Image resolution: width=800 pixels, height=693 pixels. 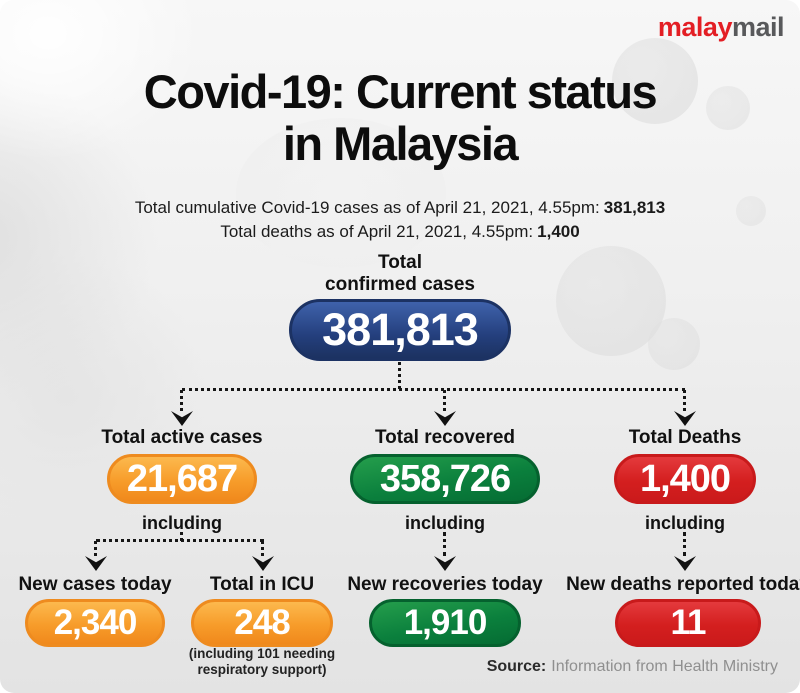 I want to click on source-credit: Source: Information from Health Ministry, so click(x=632, y=667).